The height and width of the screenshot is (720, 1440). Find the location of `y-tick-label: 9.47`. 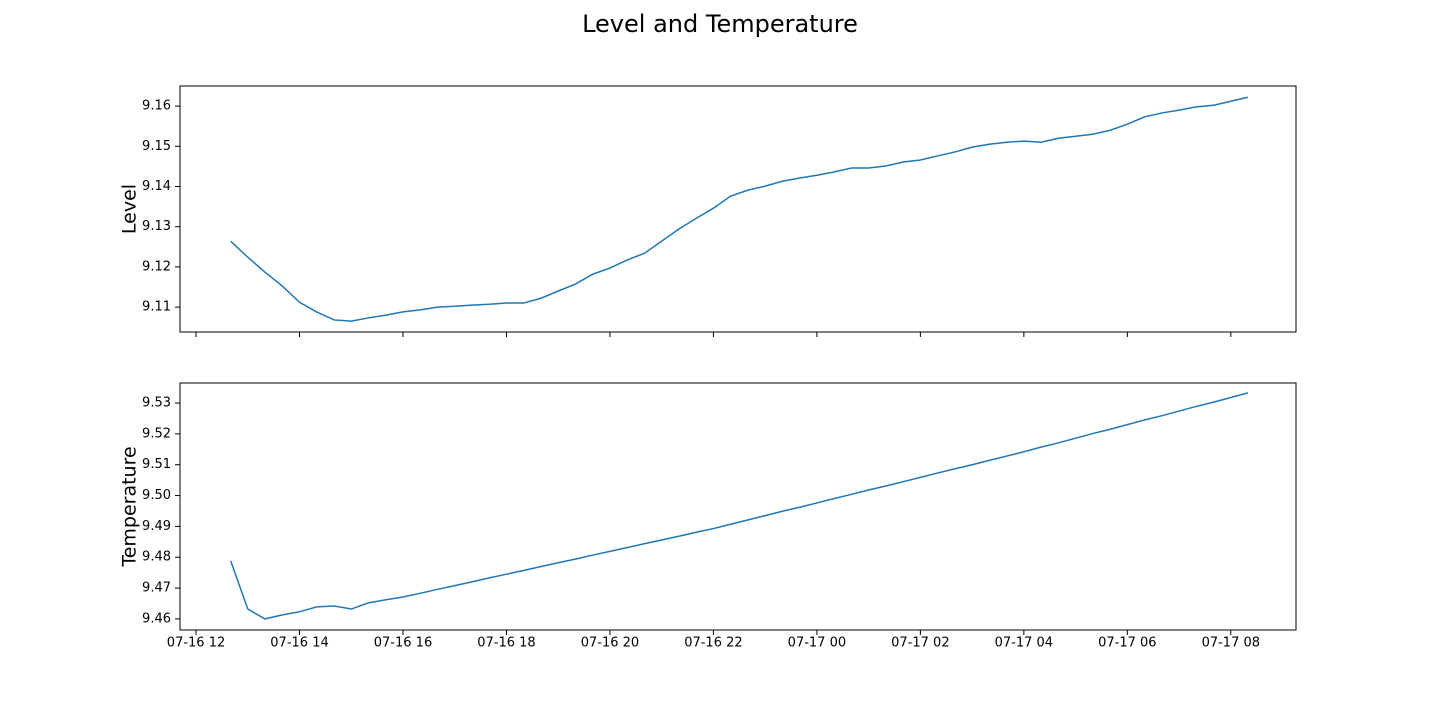

y-tick-label: 9.47 is located at coordinates (156, 588).